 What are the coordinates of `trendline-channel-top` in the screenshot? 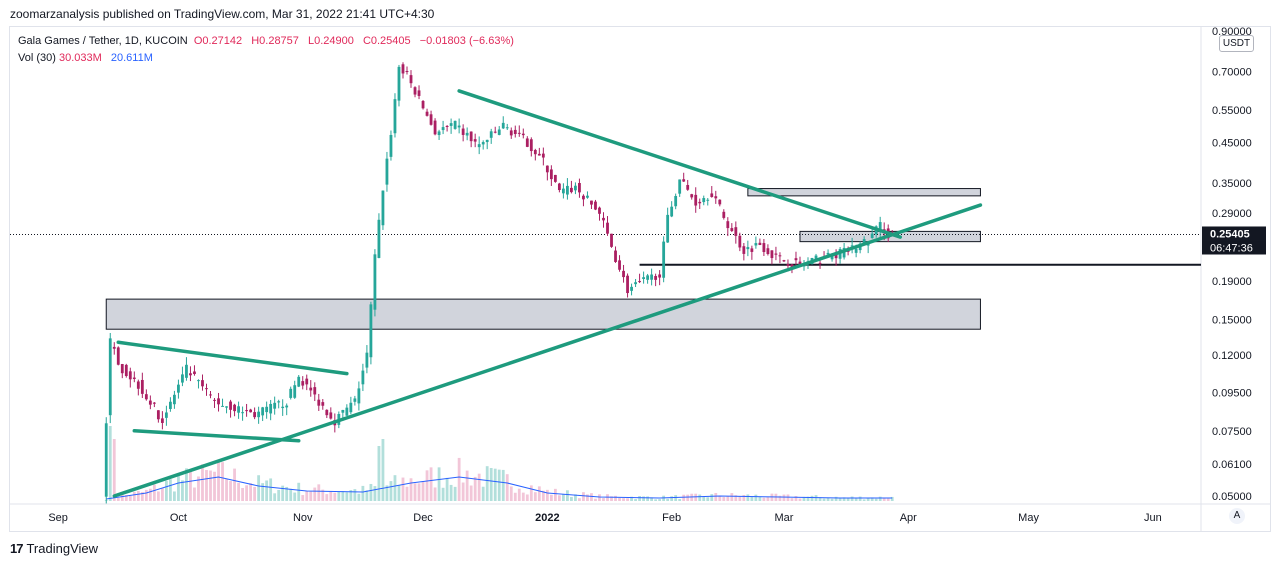 It's located at (232, 358).